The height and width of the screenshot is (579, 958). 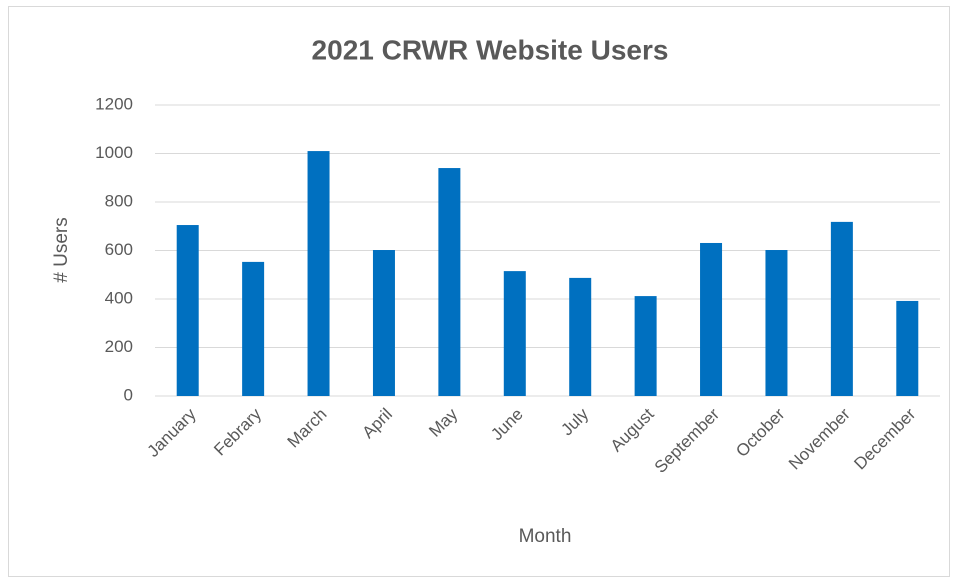 I want to click on y-tick-label: 200, so click(x=119, y=346).